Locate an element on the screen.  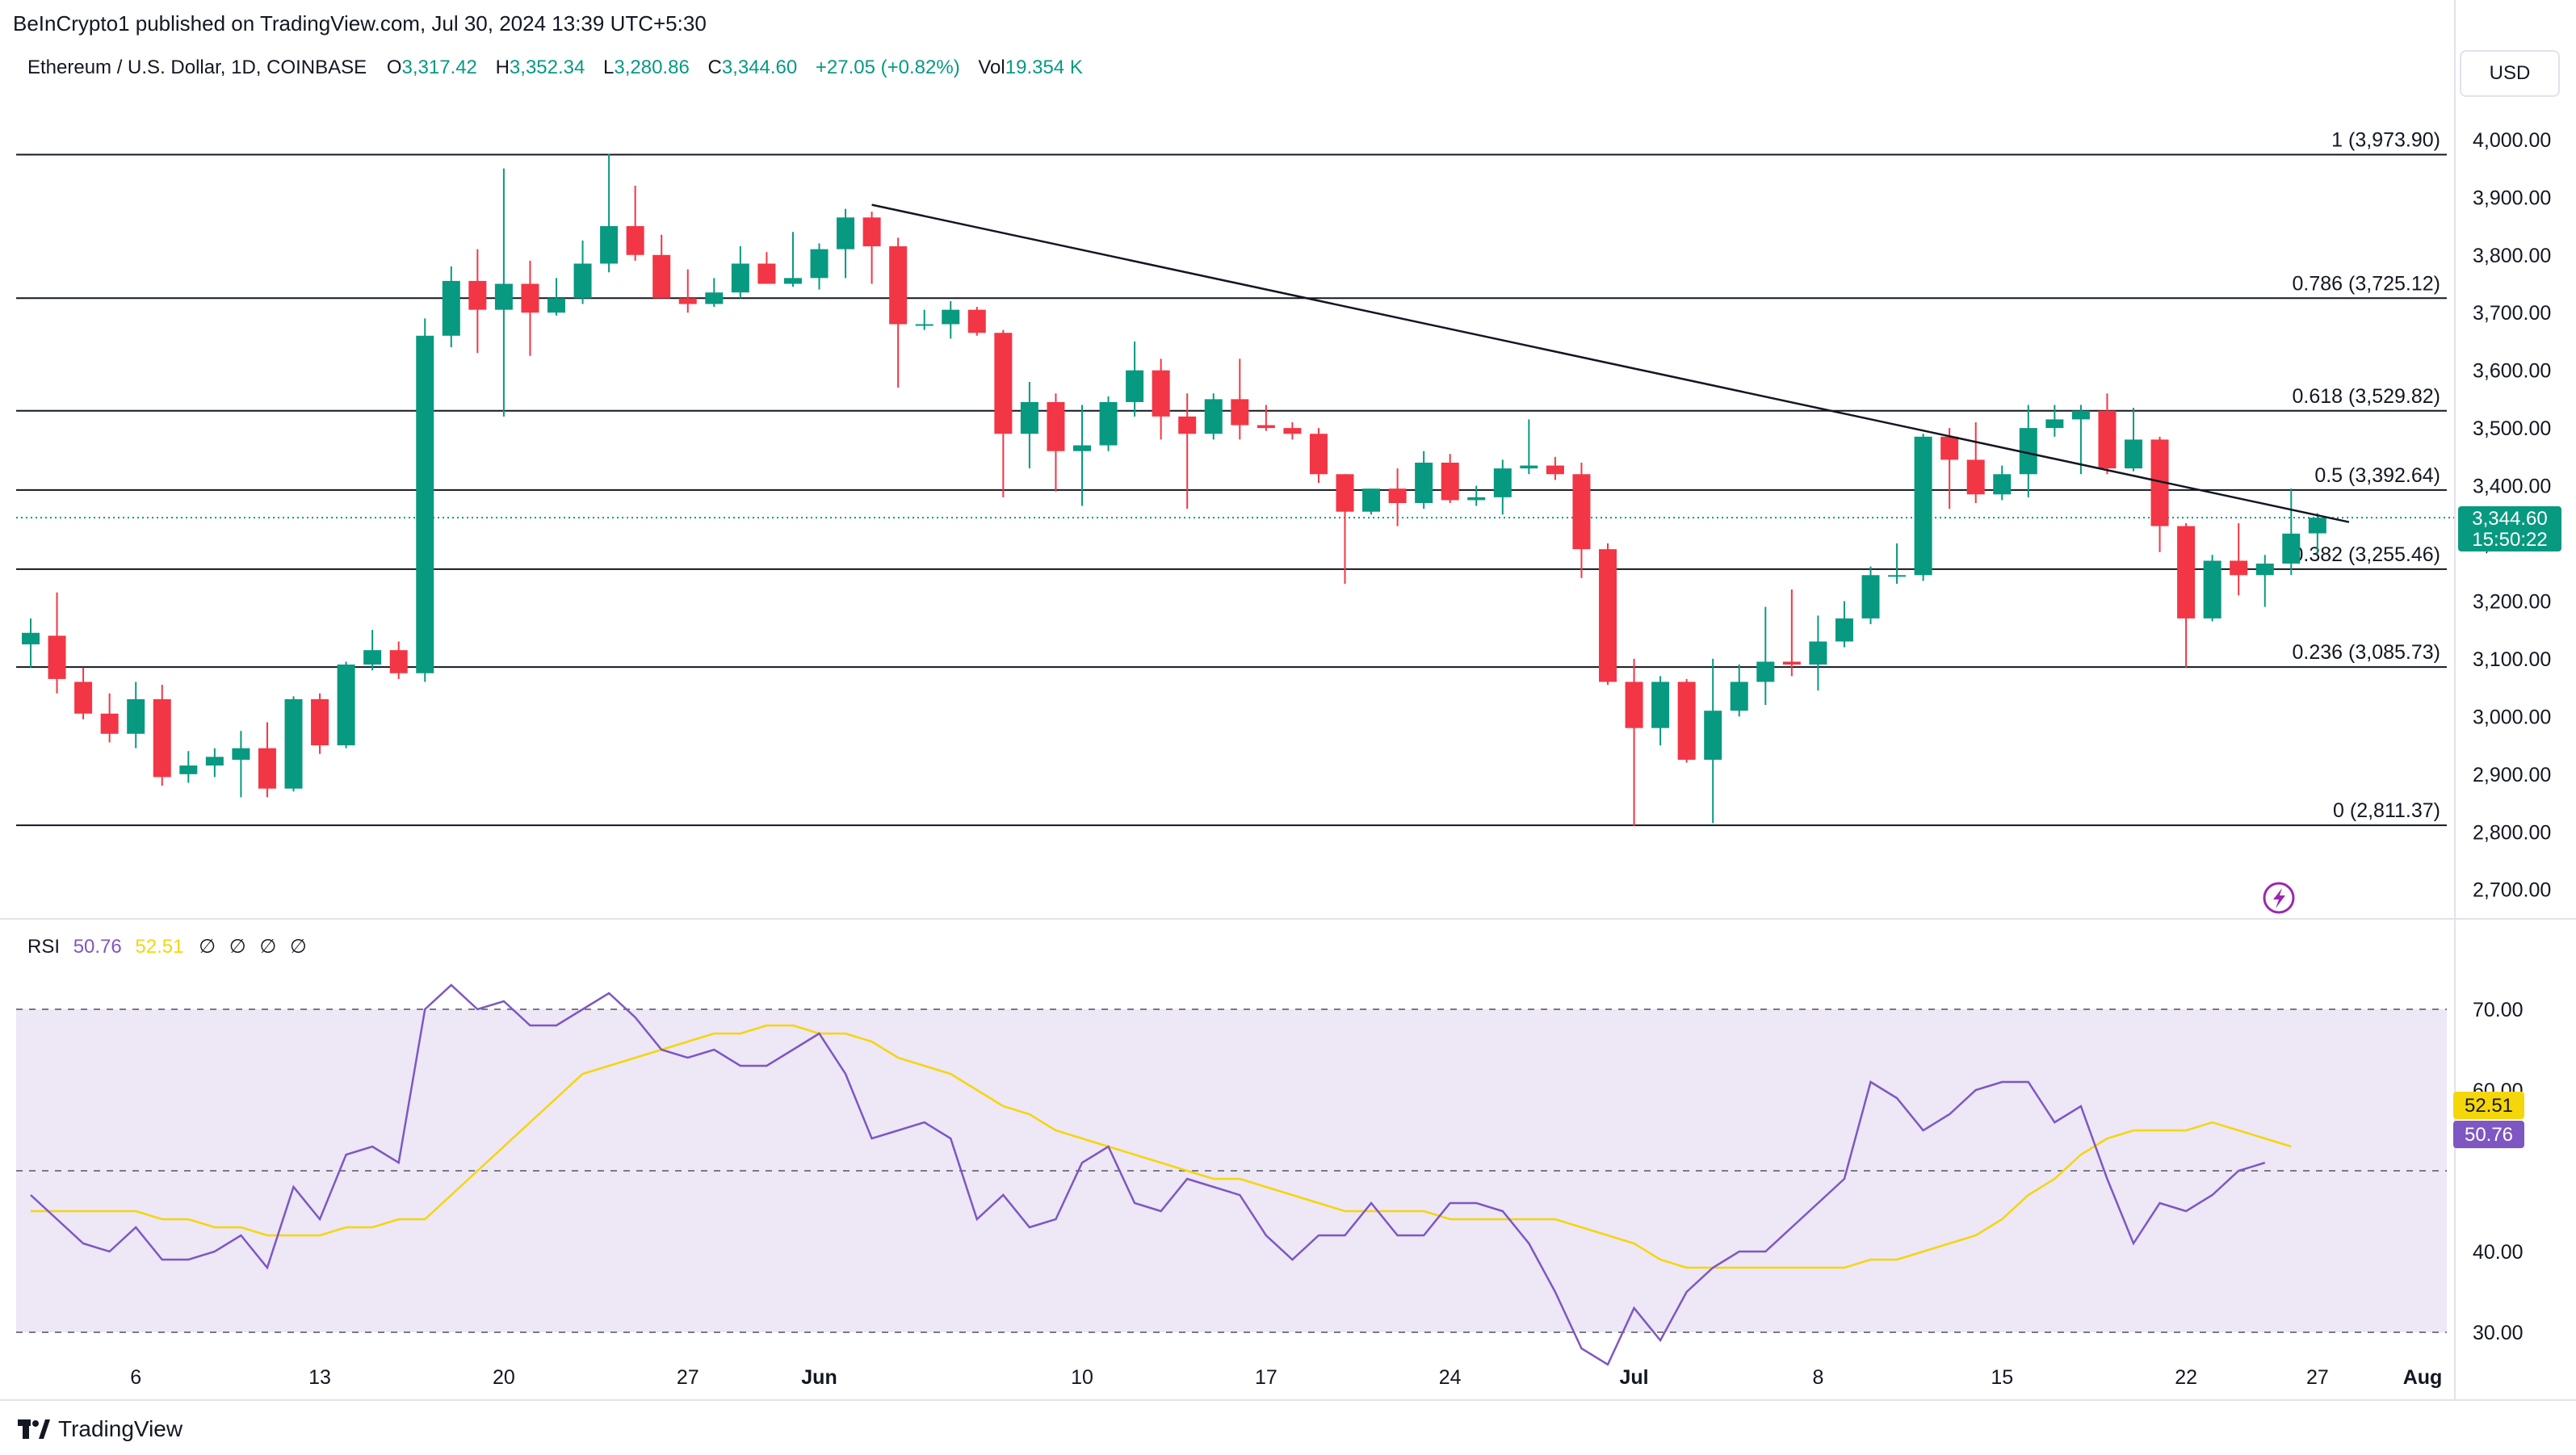
fib-label: 0.5 (3,392.64) is located at coordinates (2377, 476).